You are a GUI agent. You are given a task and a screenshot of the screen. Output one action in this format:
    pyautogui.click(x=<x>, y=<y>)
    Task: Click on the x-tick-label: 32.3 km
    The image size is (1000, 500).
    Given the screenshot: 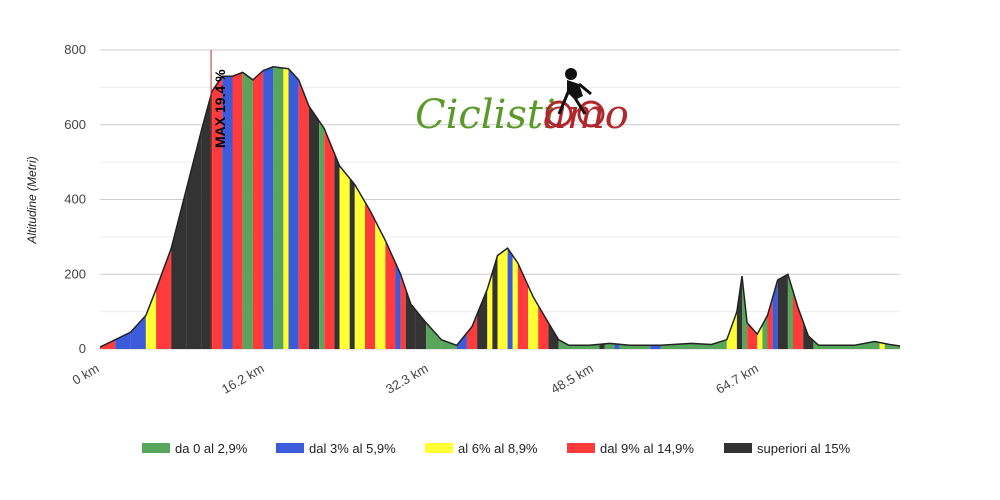 What is the action you would take?
    pyautogui.click(x=407, y=379)
    